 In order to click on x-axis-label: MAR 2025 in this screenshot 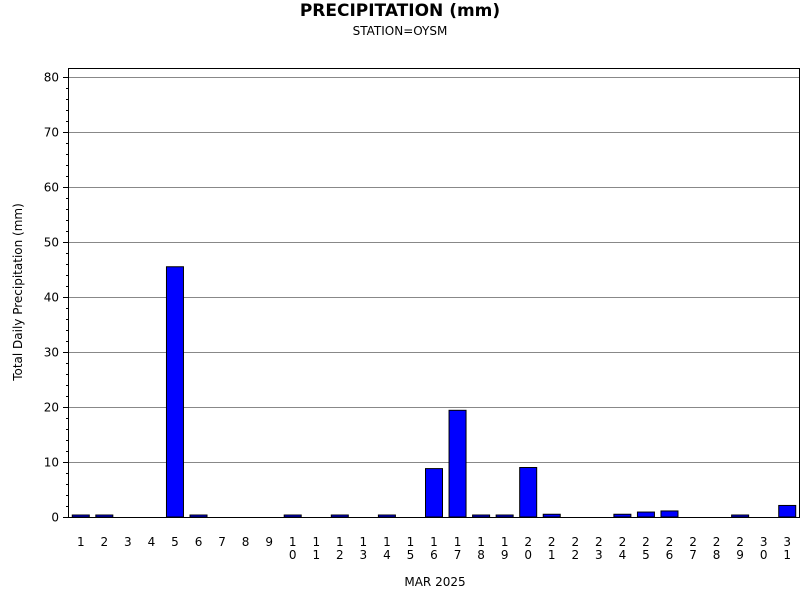, I will do `click(434, 582)`.